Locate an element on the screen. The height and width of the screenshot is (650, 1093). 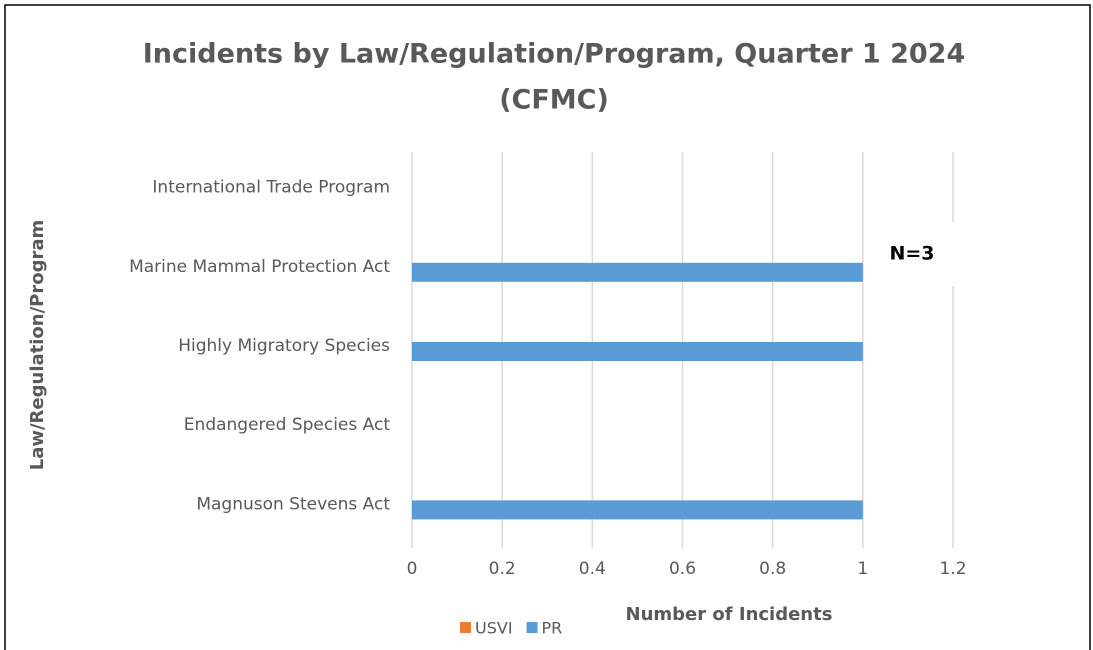
y-axis-title: Law/Regulation/Program is located at coordinates (37, 345).